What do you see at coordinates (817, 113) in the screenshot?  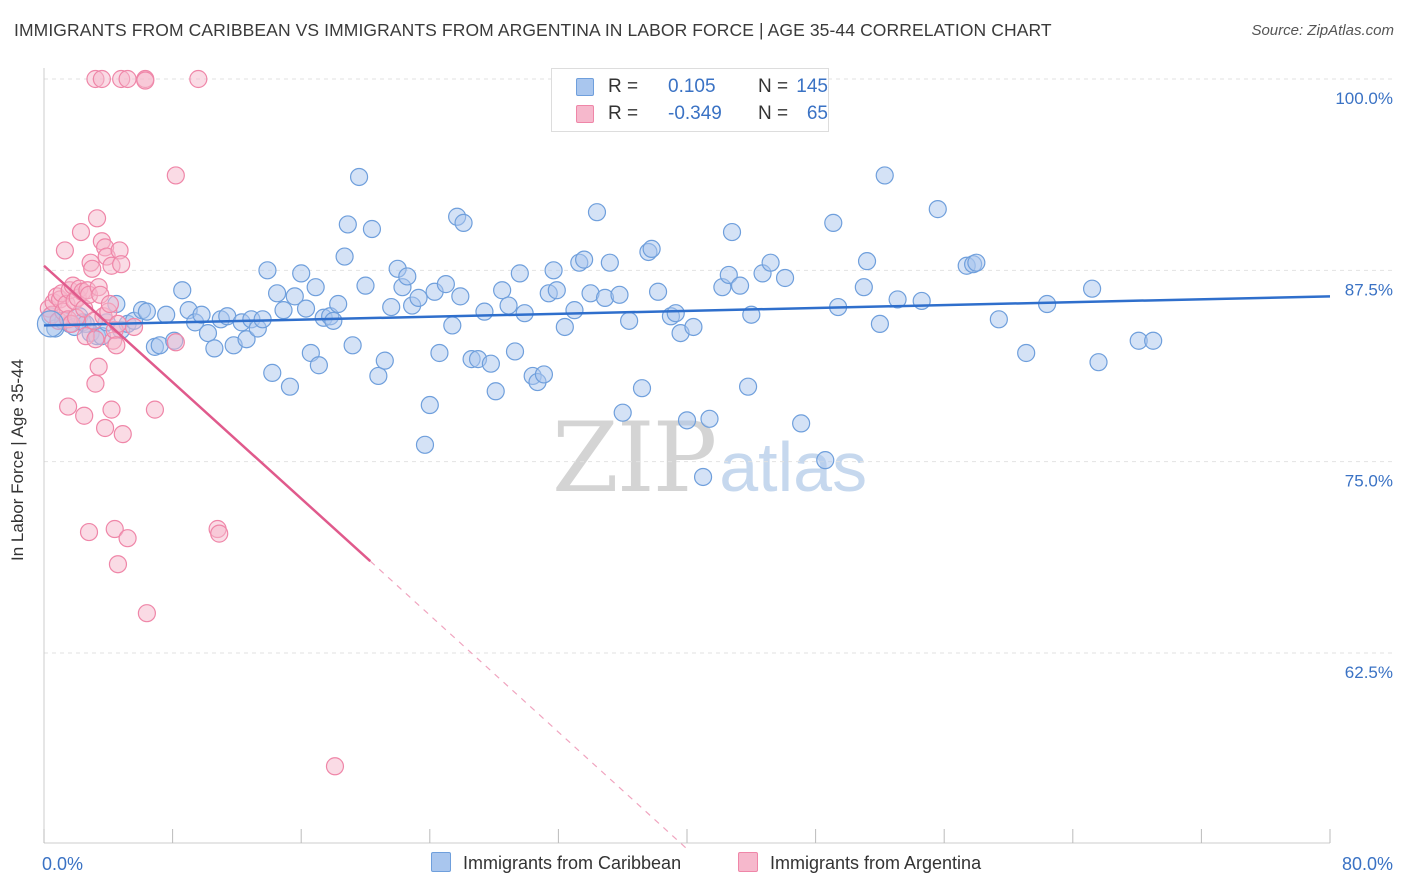 I see `legend-n-value: 65` at bounding box center [817, 113].